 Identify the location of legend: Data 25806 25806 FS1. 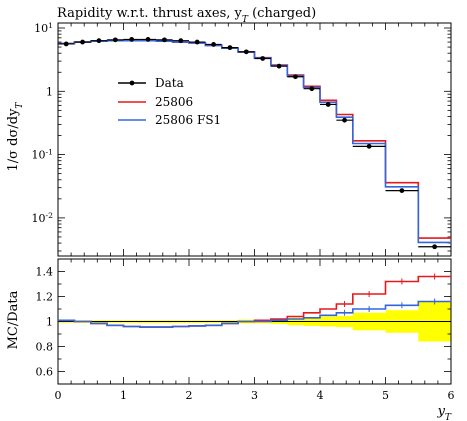
(169, 101).